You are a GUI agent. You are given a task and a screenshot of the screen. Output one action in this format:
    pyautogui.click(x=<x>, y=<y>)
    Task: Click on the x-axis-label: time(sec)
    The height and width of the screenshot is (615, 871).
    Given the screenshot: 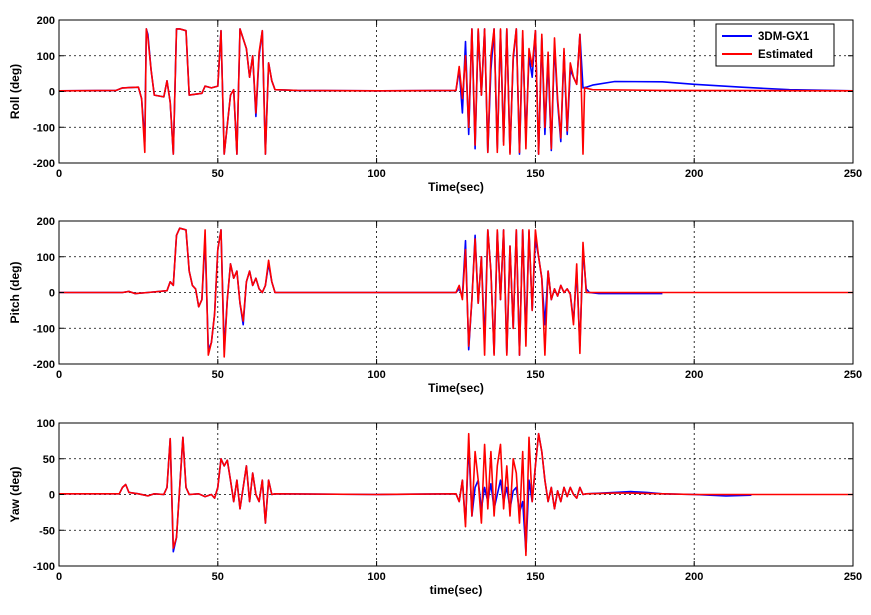 What is the action you would take?
    pyautogui.click(x=456, y=590)
    